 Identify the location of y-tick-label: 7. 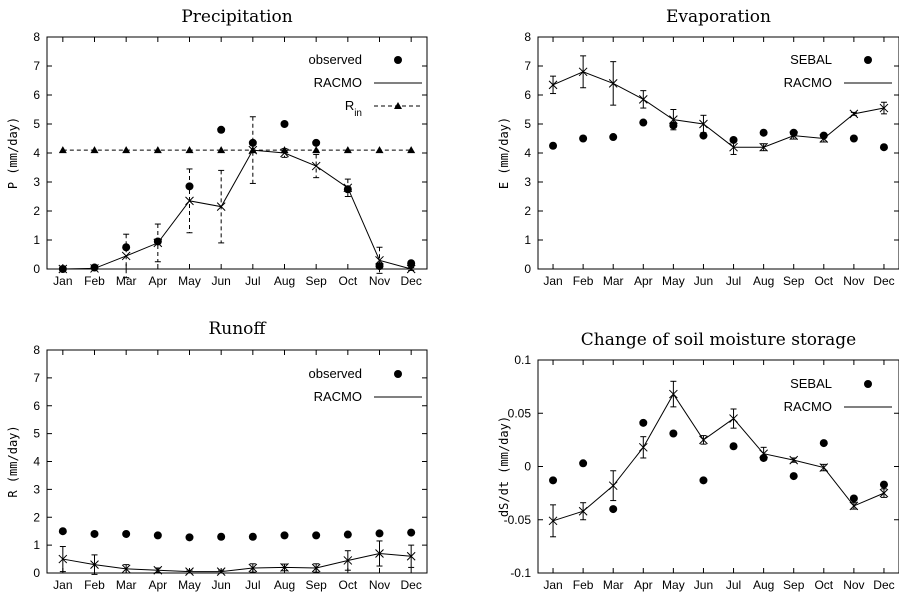
(36, 378).